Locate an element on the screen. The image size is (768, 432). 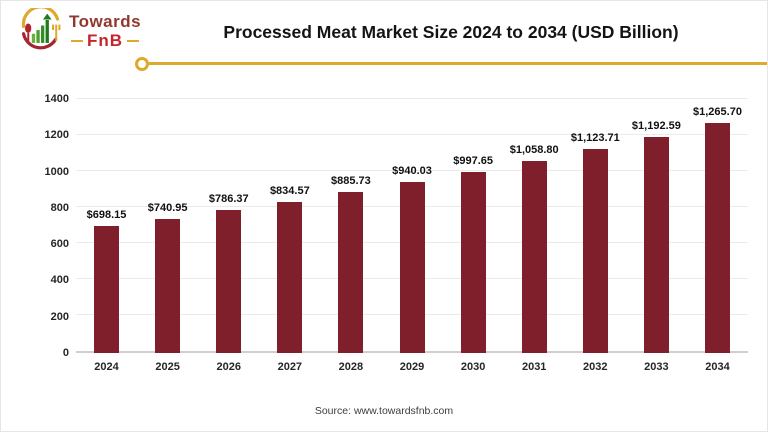
bar-column: $1,123.71 is located at coordinates (595, 226).